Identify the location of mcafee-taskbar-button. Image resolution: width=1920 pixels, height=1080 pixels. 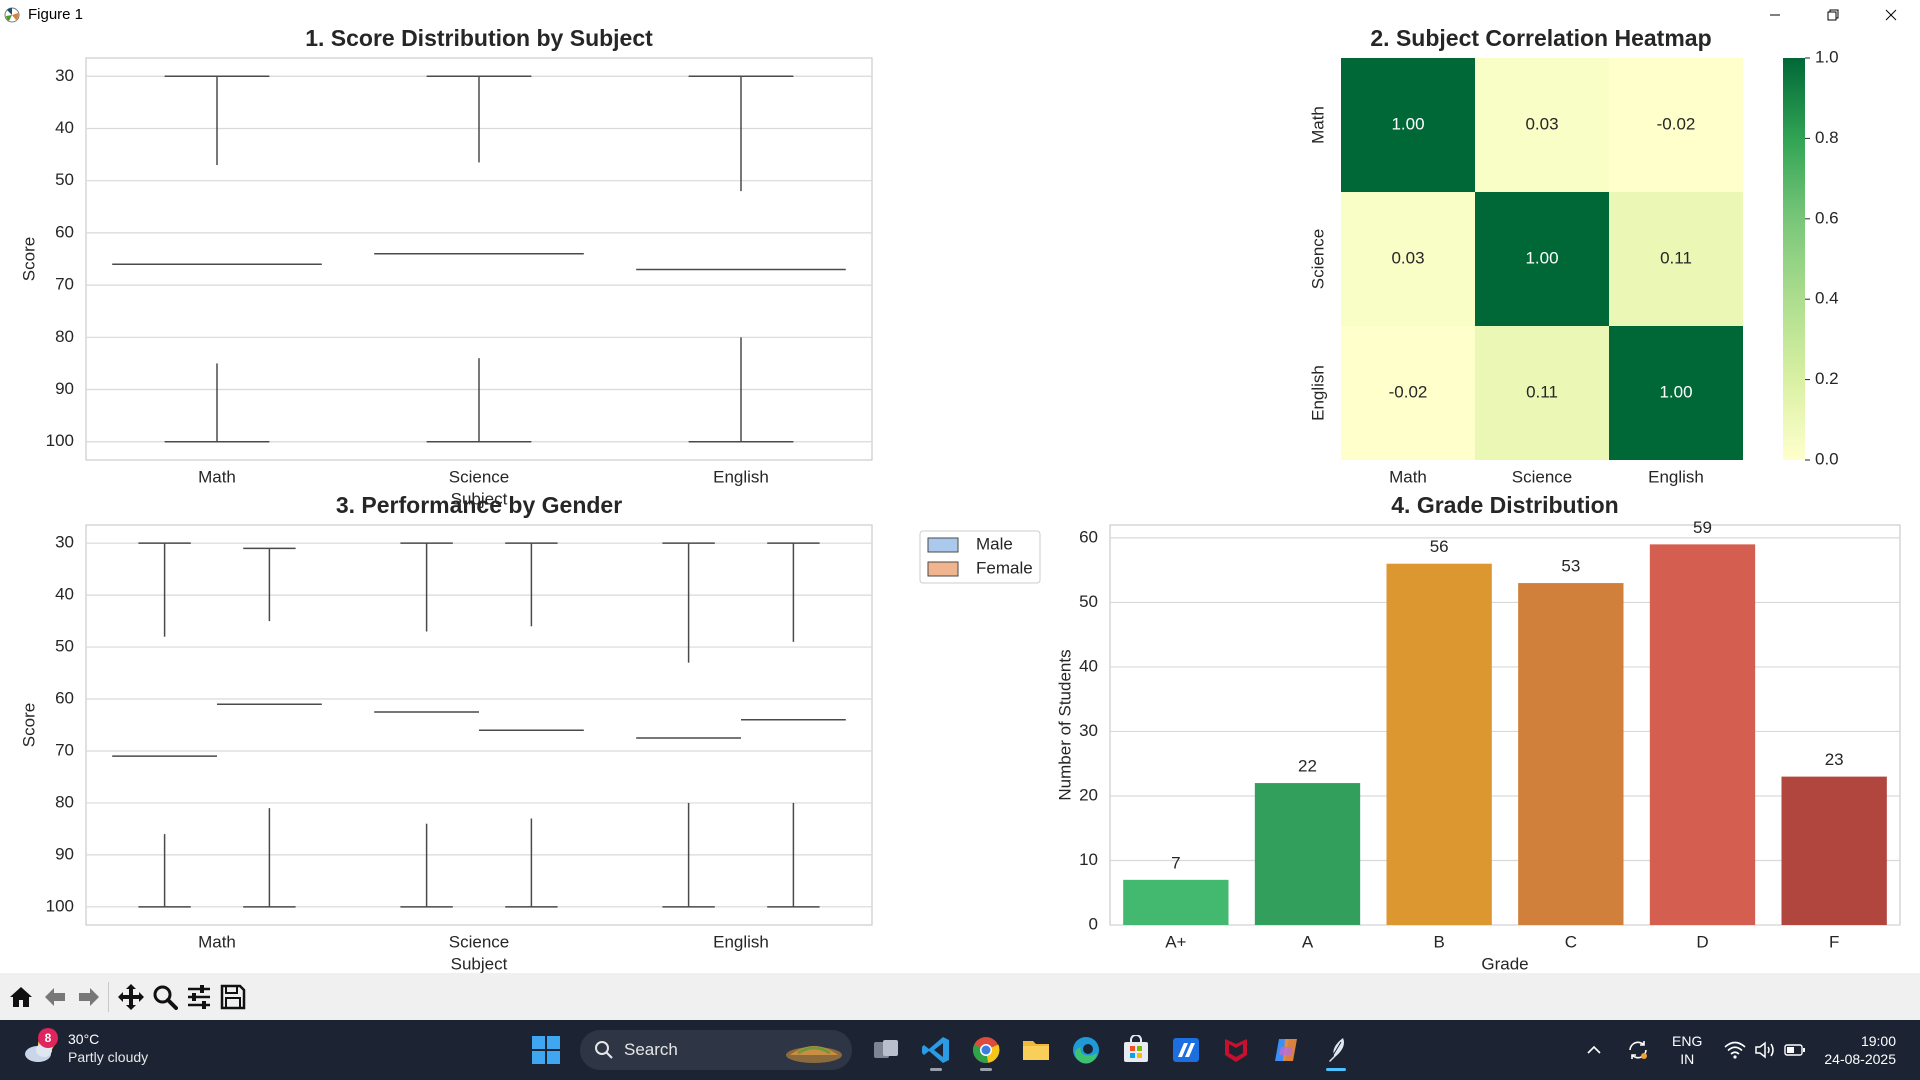
(1236, 1050).